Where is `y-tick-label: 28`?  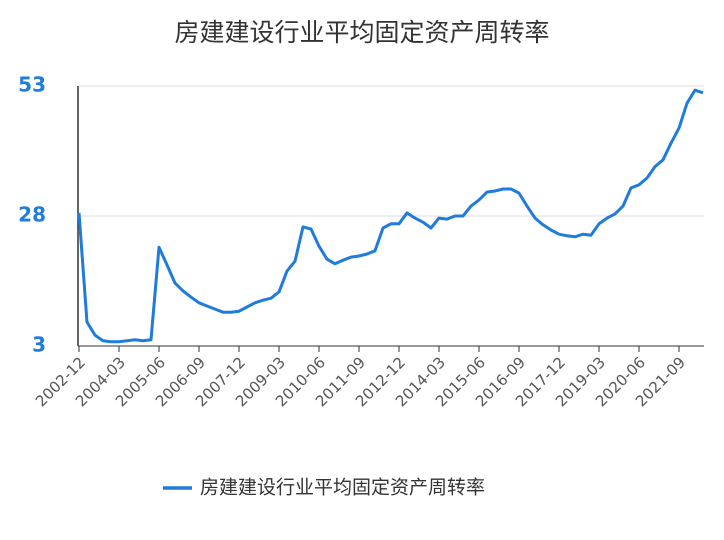
y-tick-label: 28 is located at coordinates (32, 215).